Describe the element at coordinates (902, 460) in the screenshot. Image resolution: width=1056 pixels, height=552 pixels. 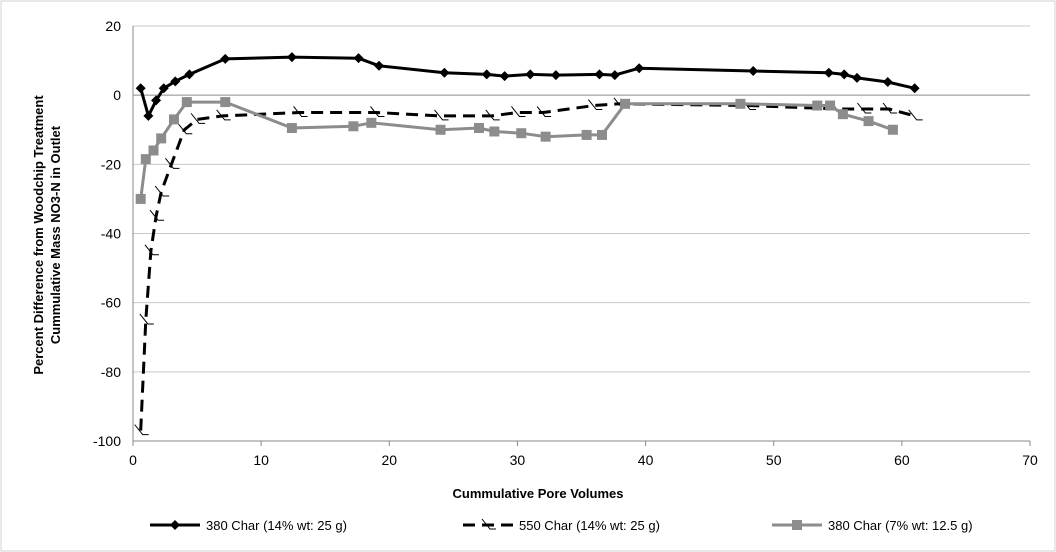
I see `x-tick-label: 60` at that location.